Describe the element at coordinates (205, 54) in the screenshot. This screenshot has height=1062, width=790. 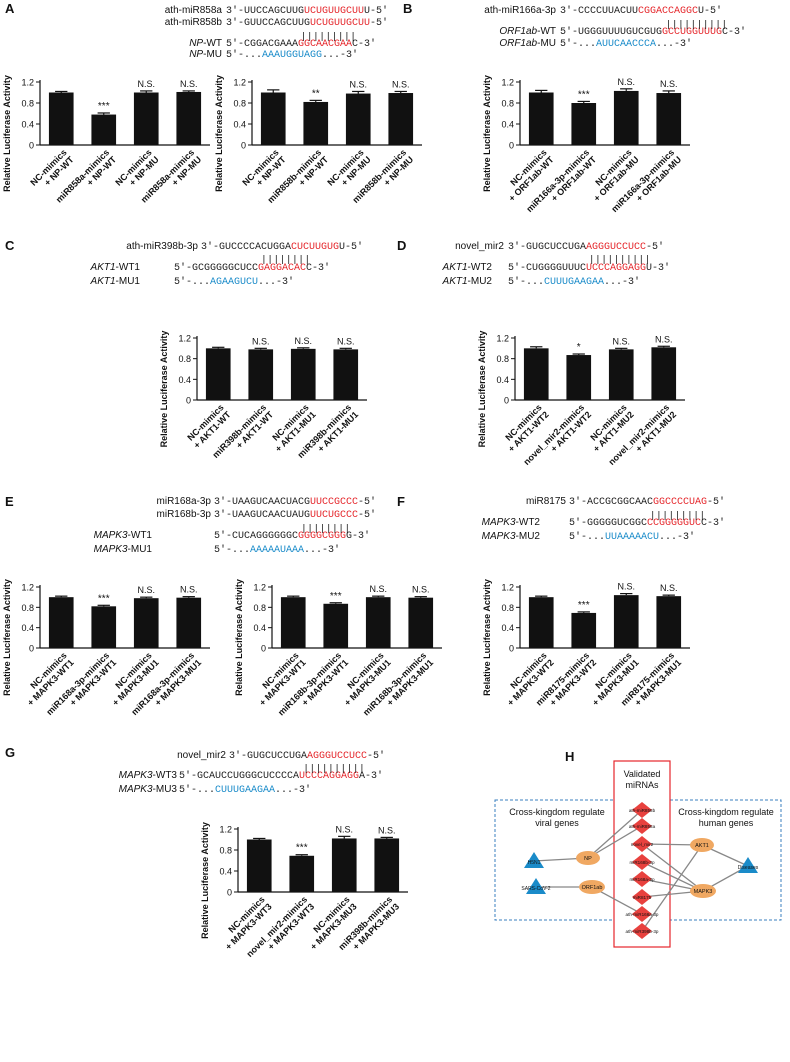
I see `sequence-name: NP-MU` at that location.